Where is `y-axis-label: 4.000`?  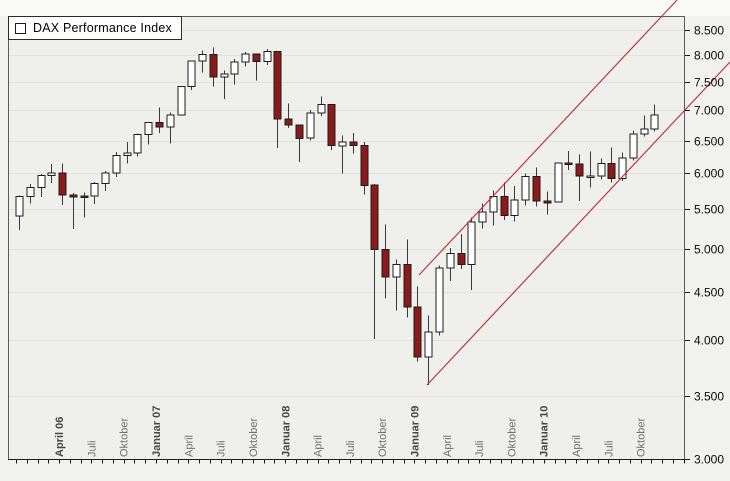 y-axis-label: 4.000 is located at coordinates (709, 341).